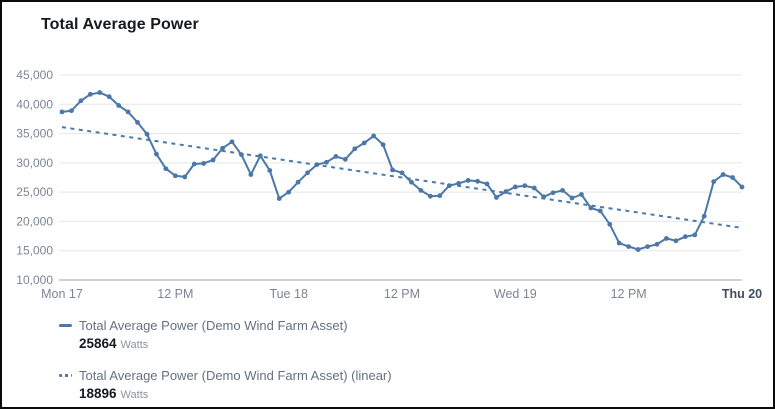  I want to click on y-axis-tick-label: 30,000, so click(34, 163).